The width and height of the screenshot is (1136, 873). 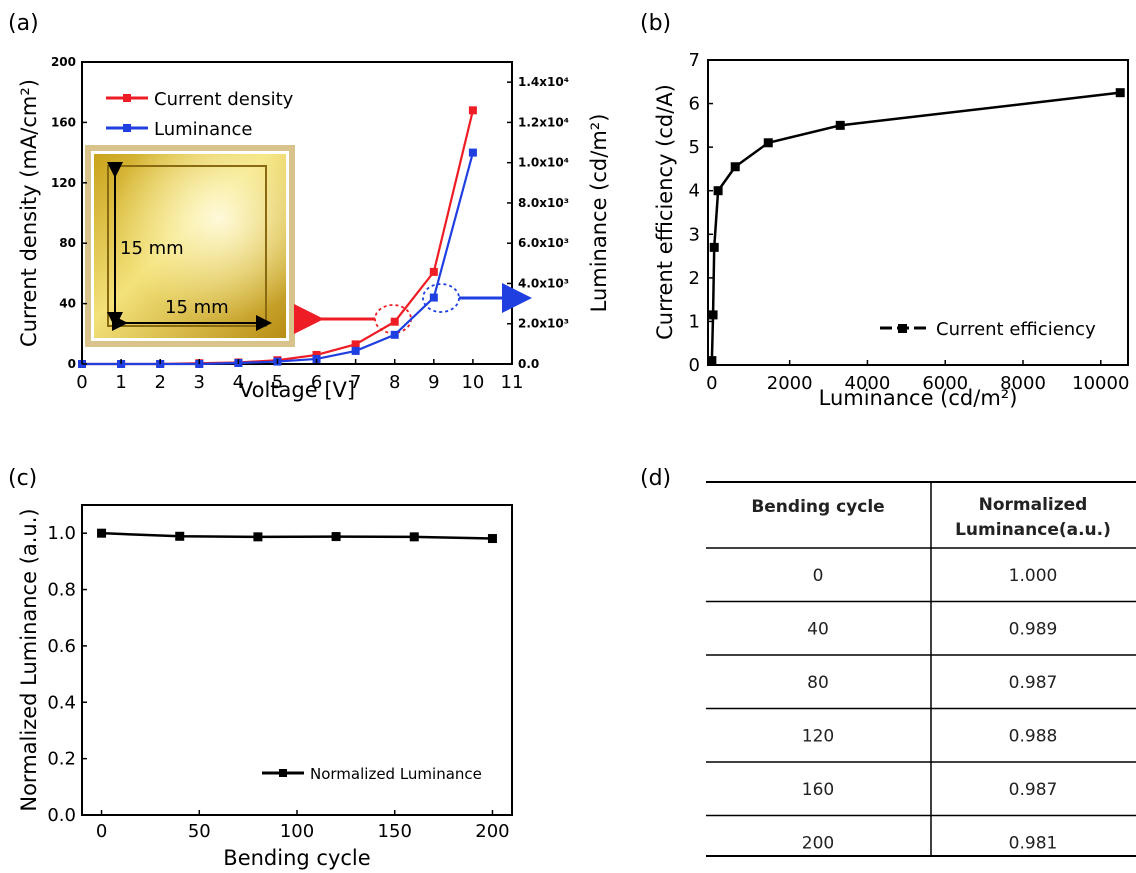 What do you see at coordinates (492, 831) in the screenshot?
I see `c-x-tick-label: 200` at bounding box center [492, 831].